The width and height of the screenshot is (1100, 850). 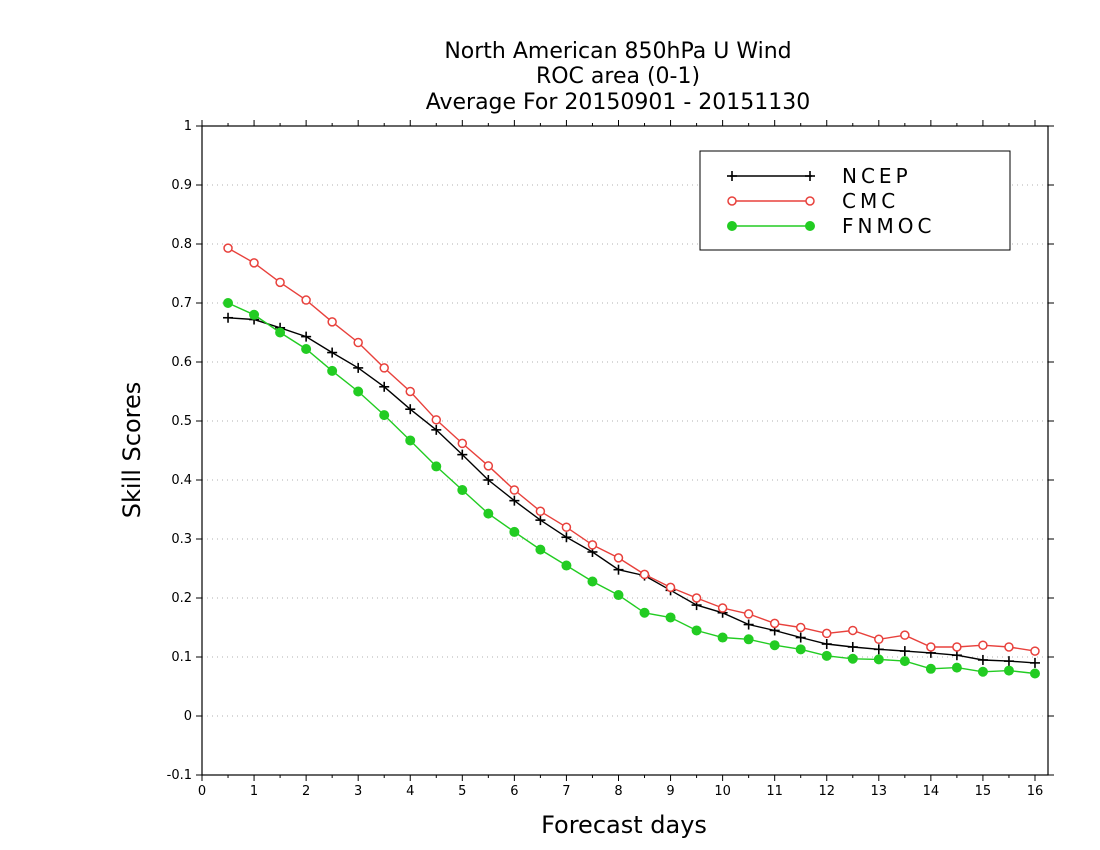 What do you see at coordinates (462, 791) in the screenshot?
I see `x-tick-label: 5` at bounding box center [462, 791].